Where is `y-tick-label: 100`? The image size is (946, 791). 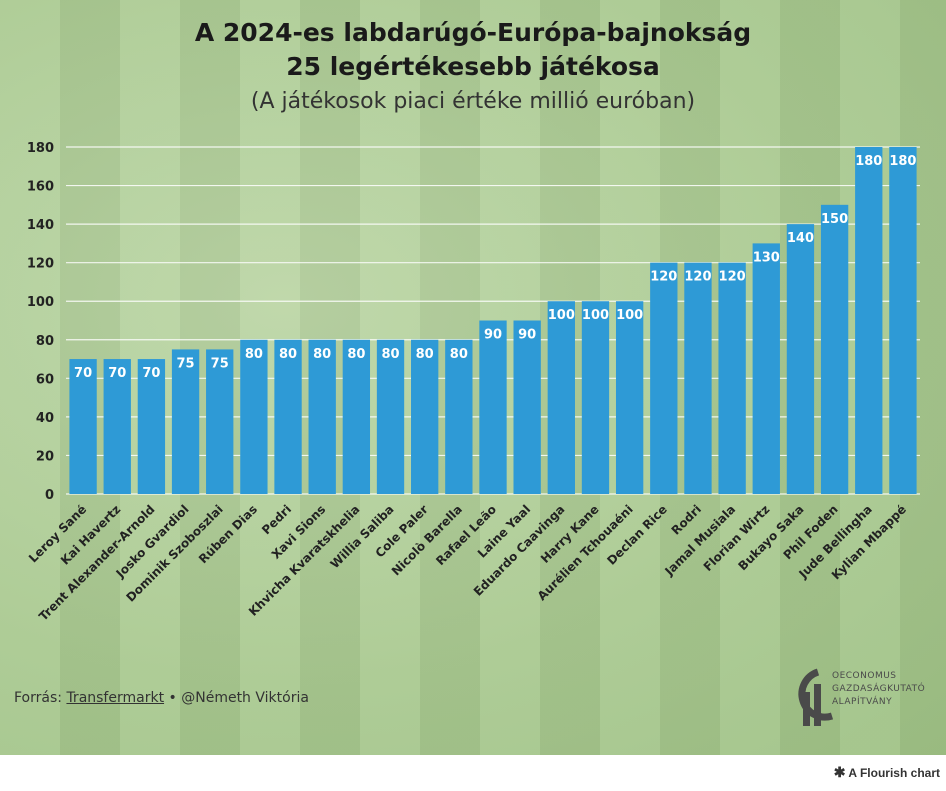 y-tick-label: 100 is located at coordinates (40, 302).